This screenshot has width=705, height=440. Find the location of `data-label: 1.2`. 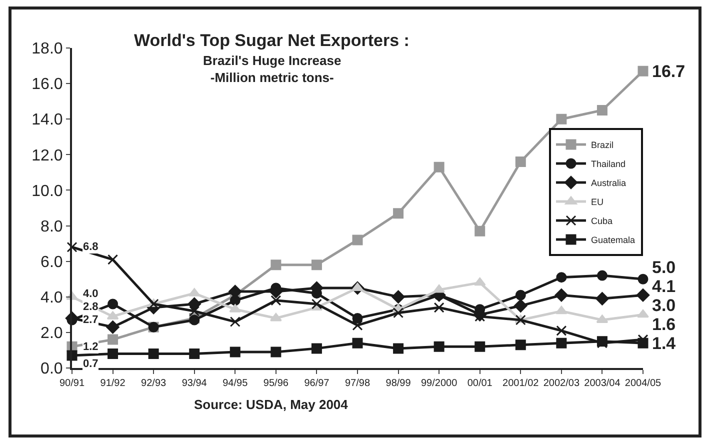

data-label: 1.2 is located at coordinates (90, 347).